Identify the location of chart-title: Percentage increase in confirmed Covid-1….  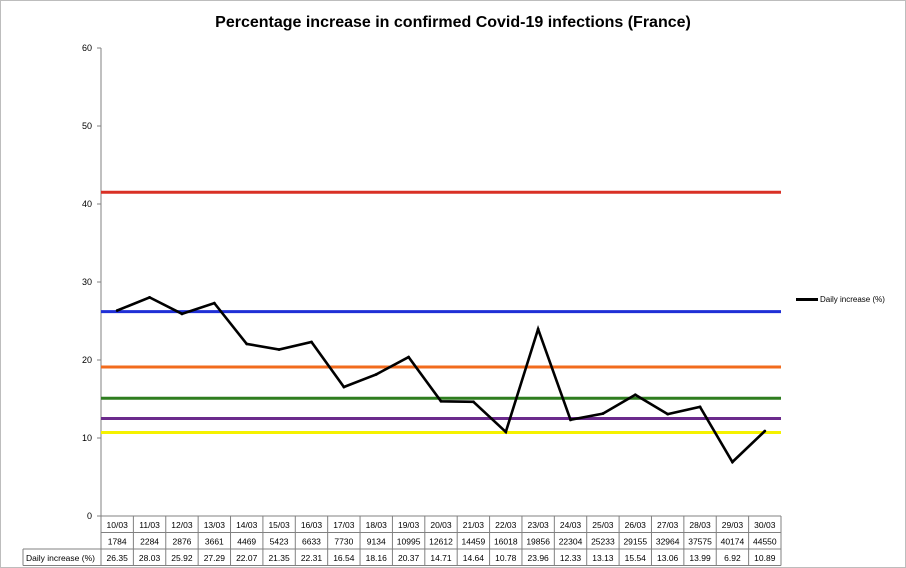
(453, 22).